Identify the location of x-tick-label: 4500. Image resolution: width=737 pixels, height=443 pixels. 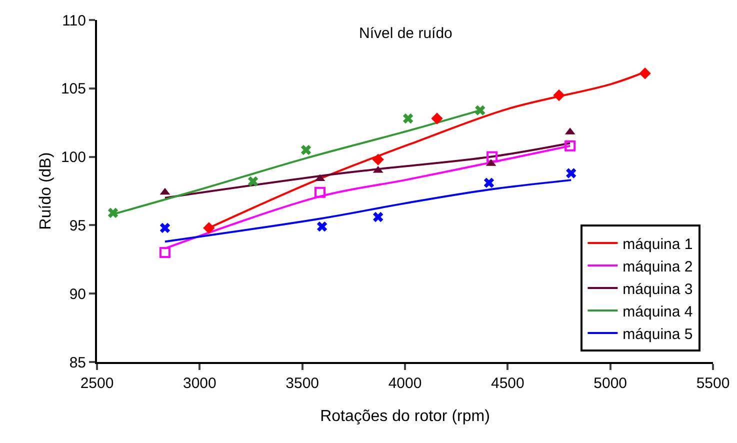
(507, 383).